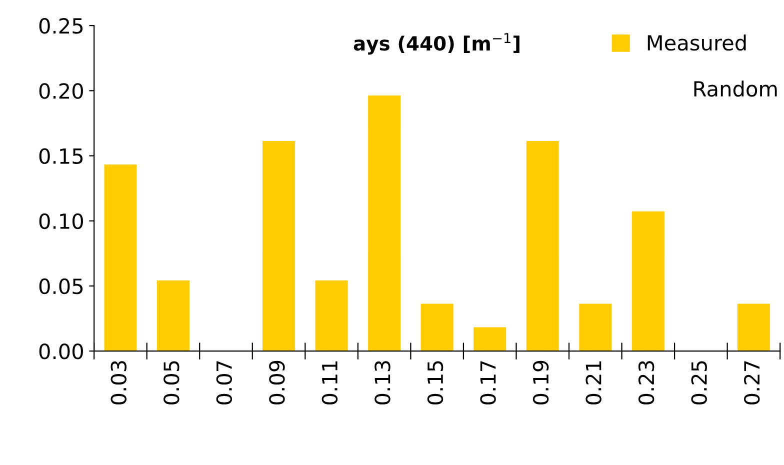 This screenshot has width=784, height=465. Describe the element at coordinates (594, 382) in the screenshot. I see `x-tick-label: 0.21` at that location.